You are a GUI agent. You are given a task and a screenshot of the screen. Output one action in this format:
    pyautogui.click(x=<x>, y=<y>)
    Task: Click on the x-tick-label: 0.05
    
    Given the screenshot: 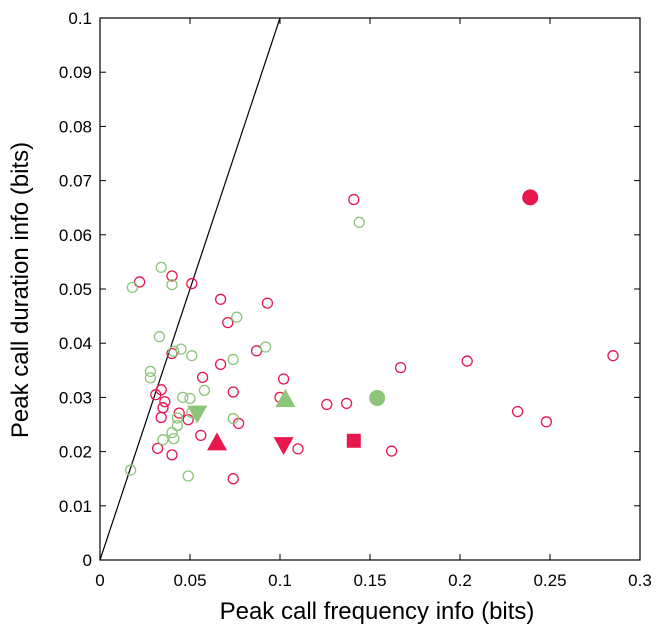 What is the action you would take?
    pyautogui.click(x=189, y=580)
    